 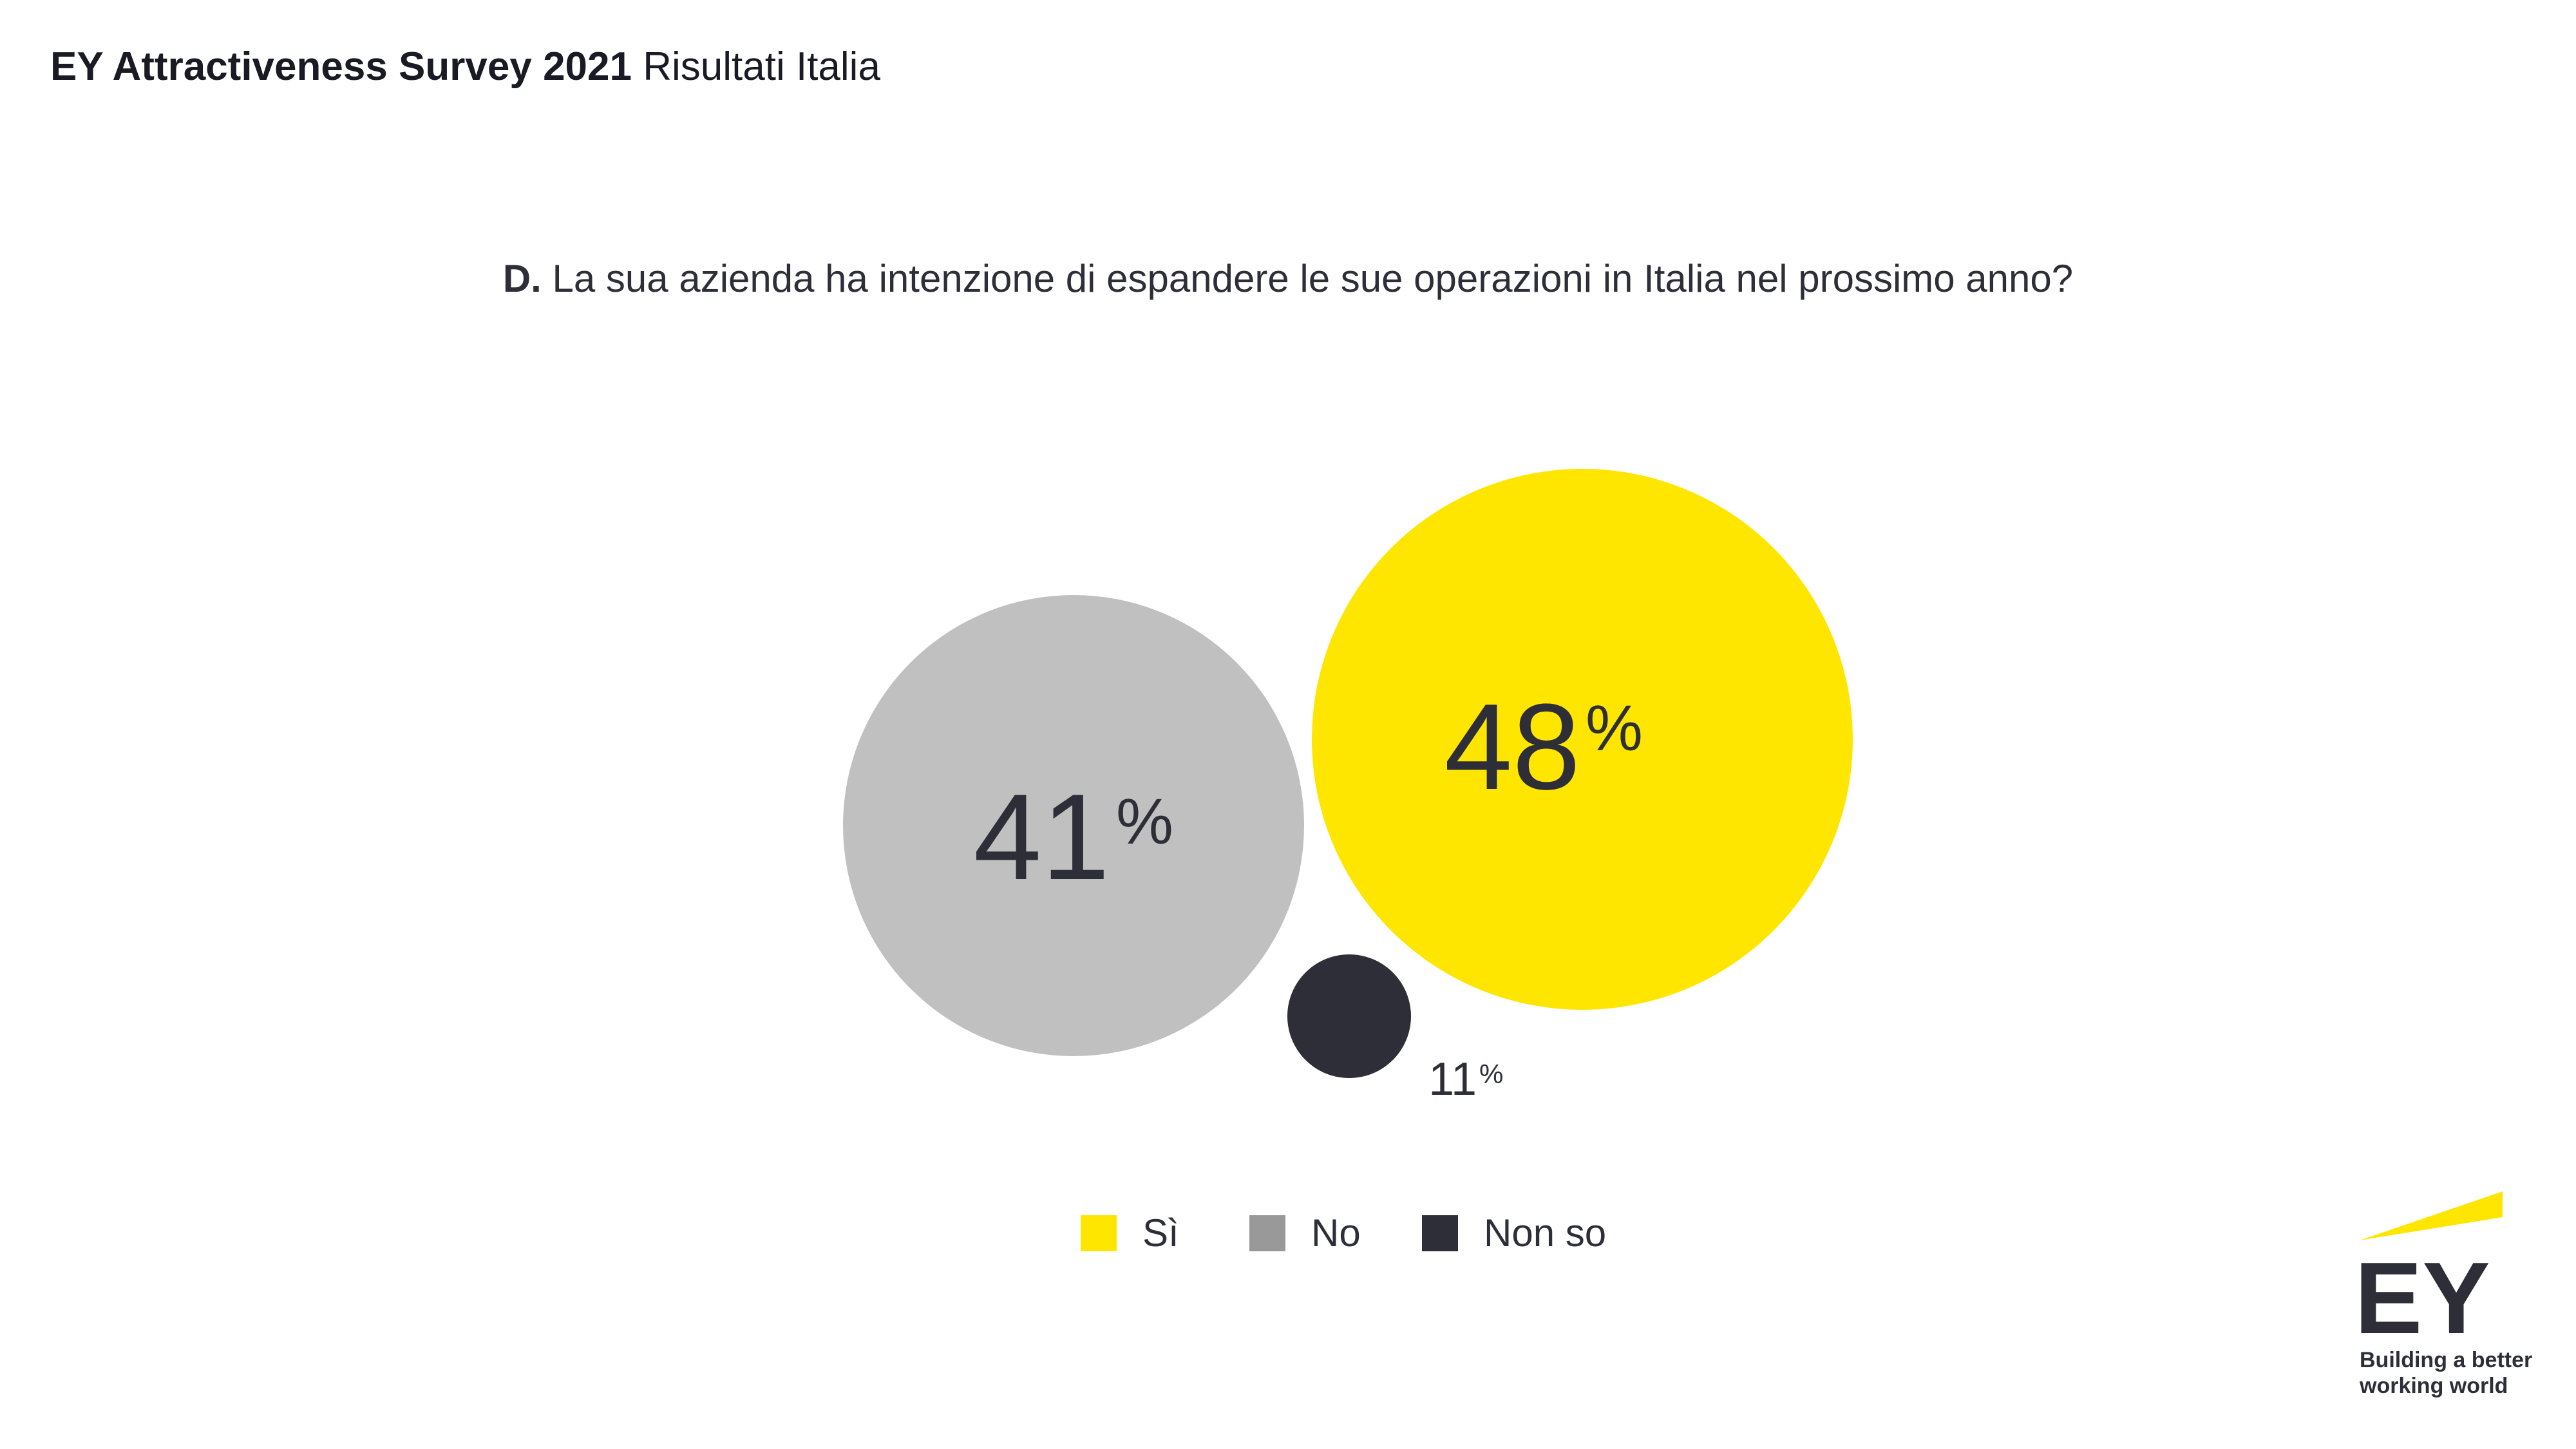 I want to click on logo-tagline-line1: Building a better, so click(x=2446, y=1360).